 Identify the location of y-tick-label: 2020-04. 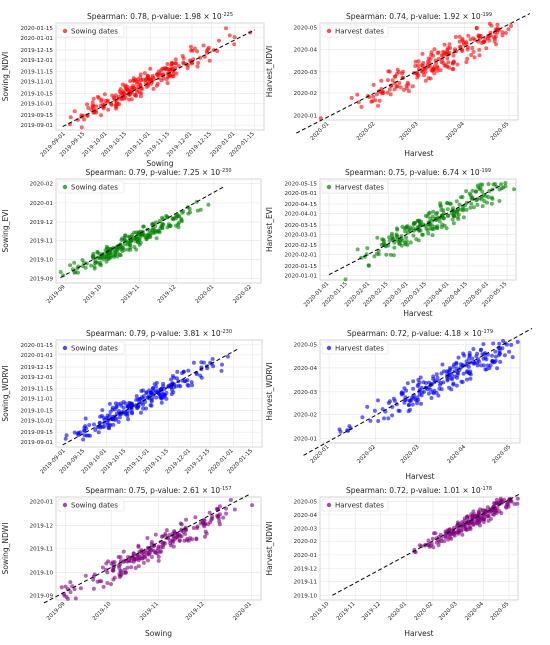
(306, 516).